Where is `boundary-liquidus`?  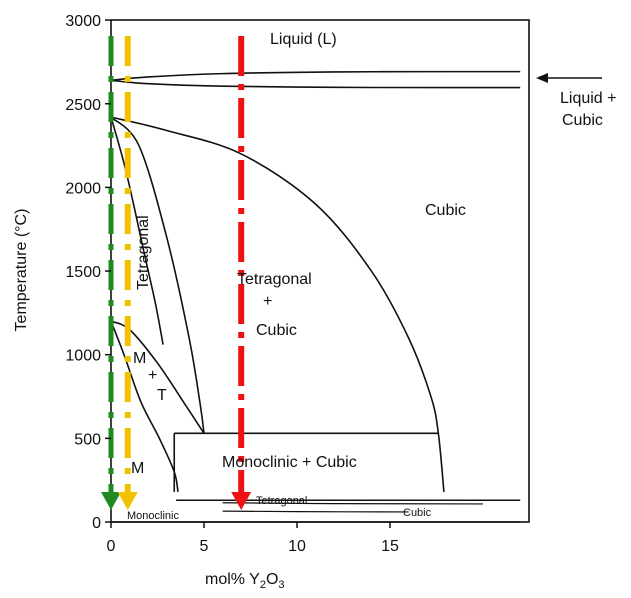 boundary-liquidus is located at coordinates (315, 76).